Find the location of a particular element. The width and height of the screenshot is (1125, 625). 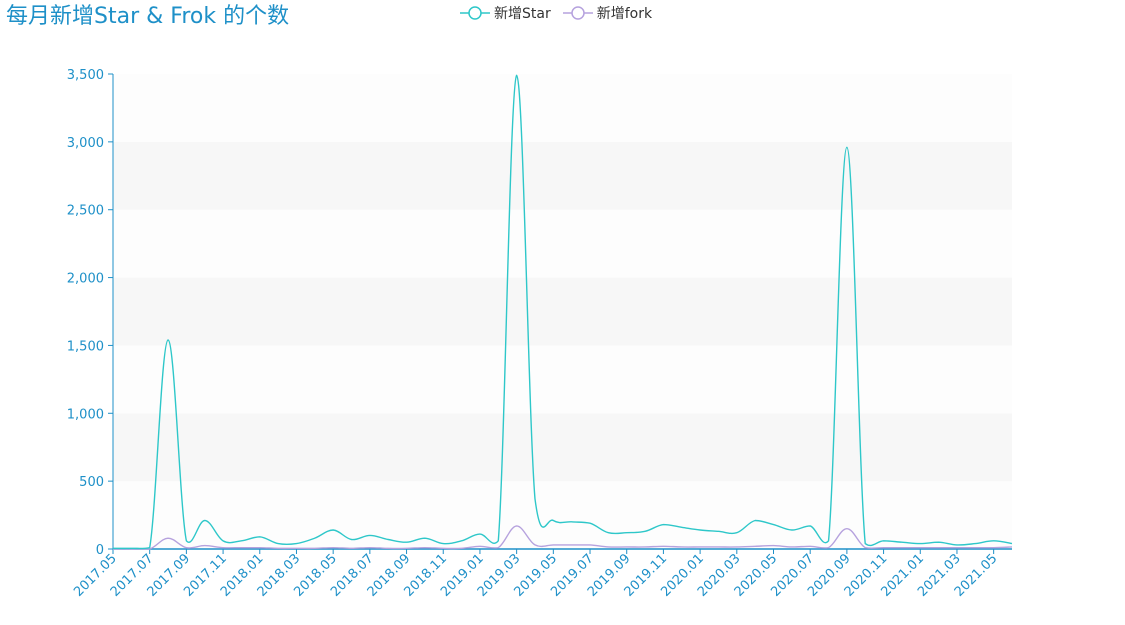

series-line-fork is located at coordinates (563, 537).